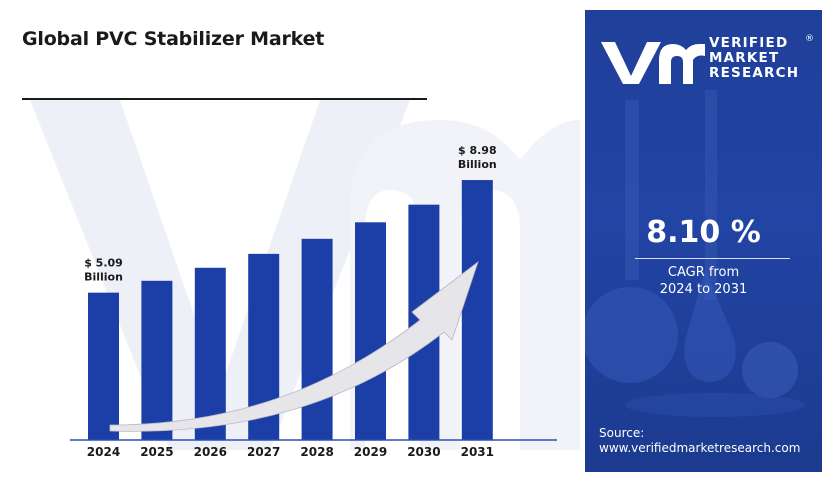 The image size is (827, 480). What do you see at coordinates (712, 258) in the screenshot?
I see `cagr-divider` at bounding box center [712, 258].